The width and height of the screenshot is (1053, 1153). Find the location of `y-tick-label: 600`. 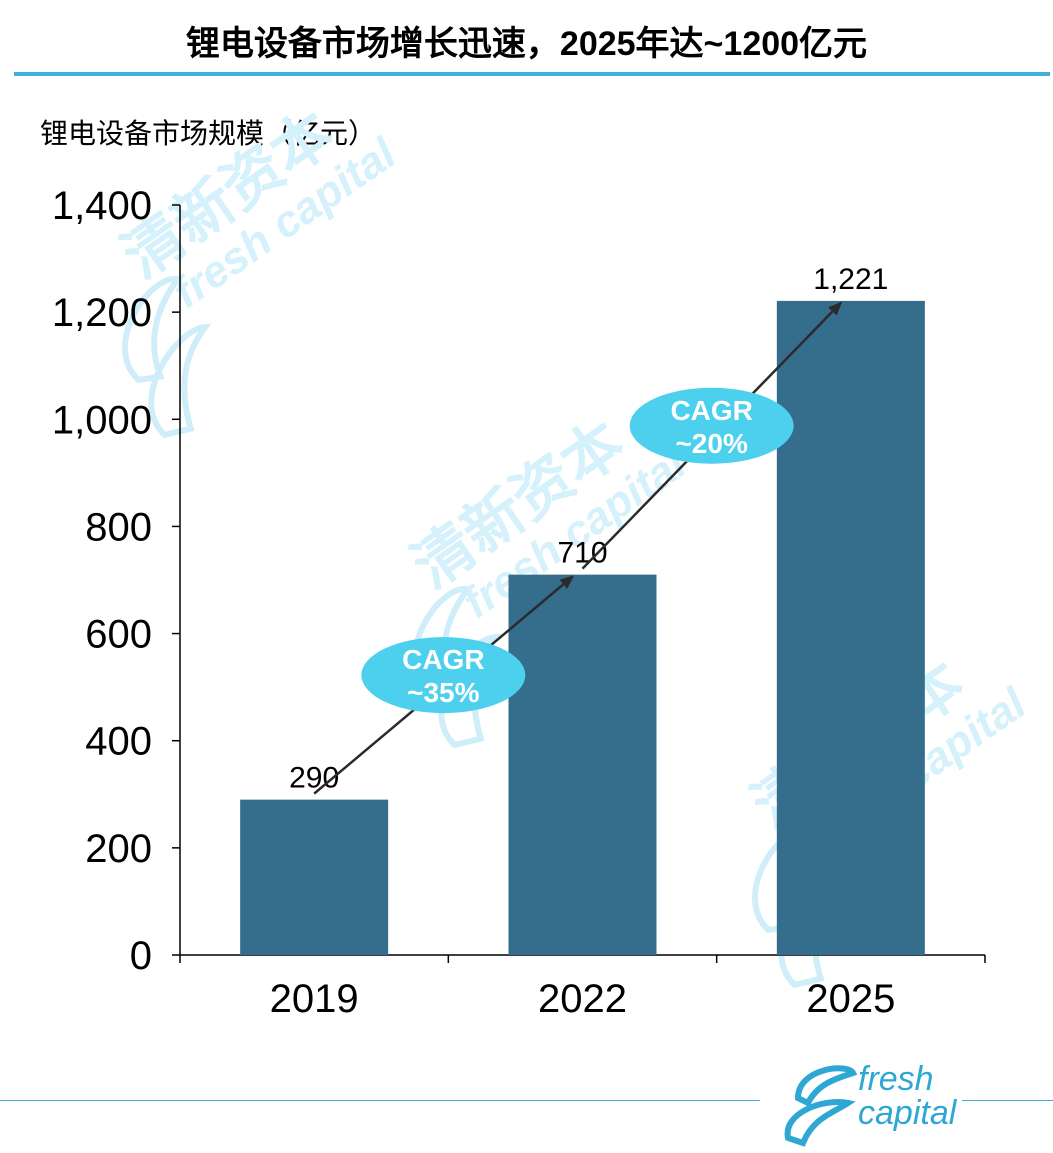

y-tick-label: 600 is located at coordinates (118, 635).